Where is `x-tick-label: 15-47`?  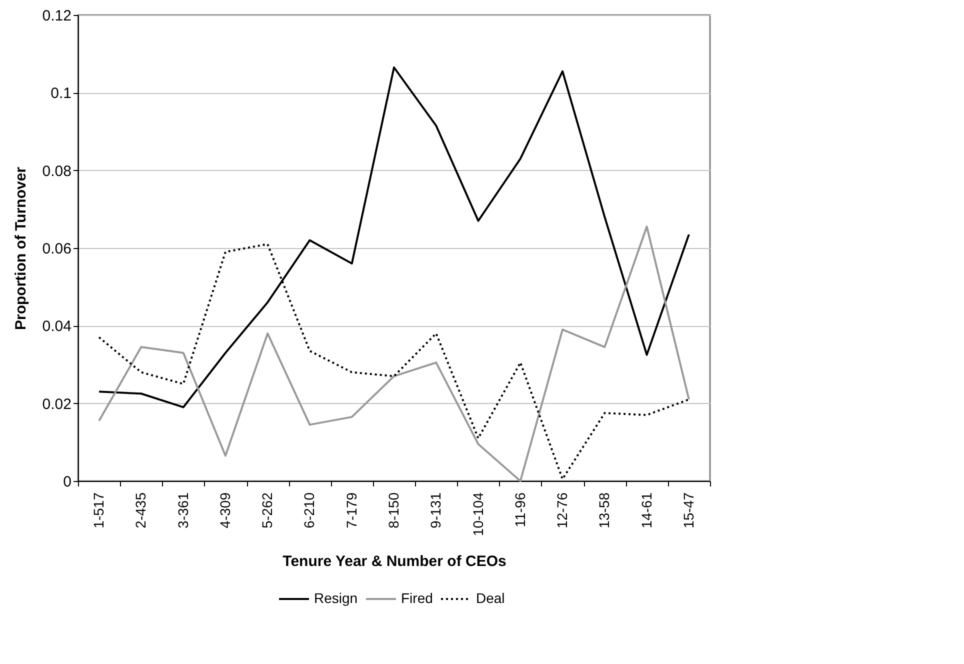
x-tick-label: 15-47 is located at coordinates (688, 510).